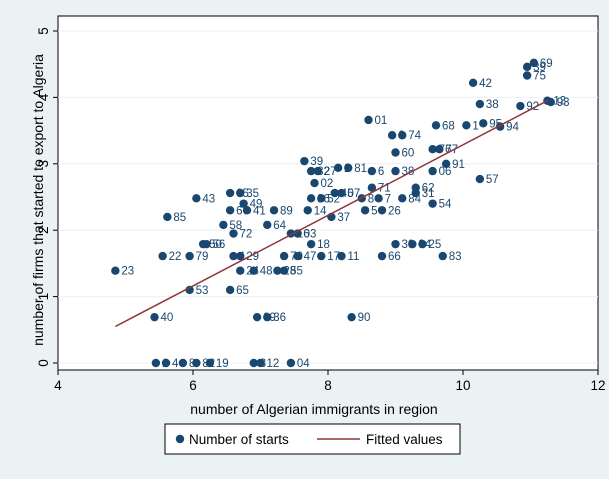  What do you see at coordinates (388, 199) in the screenshot?
I see `data-point-label: 7` at bounding box center [388, 199].